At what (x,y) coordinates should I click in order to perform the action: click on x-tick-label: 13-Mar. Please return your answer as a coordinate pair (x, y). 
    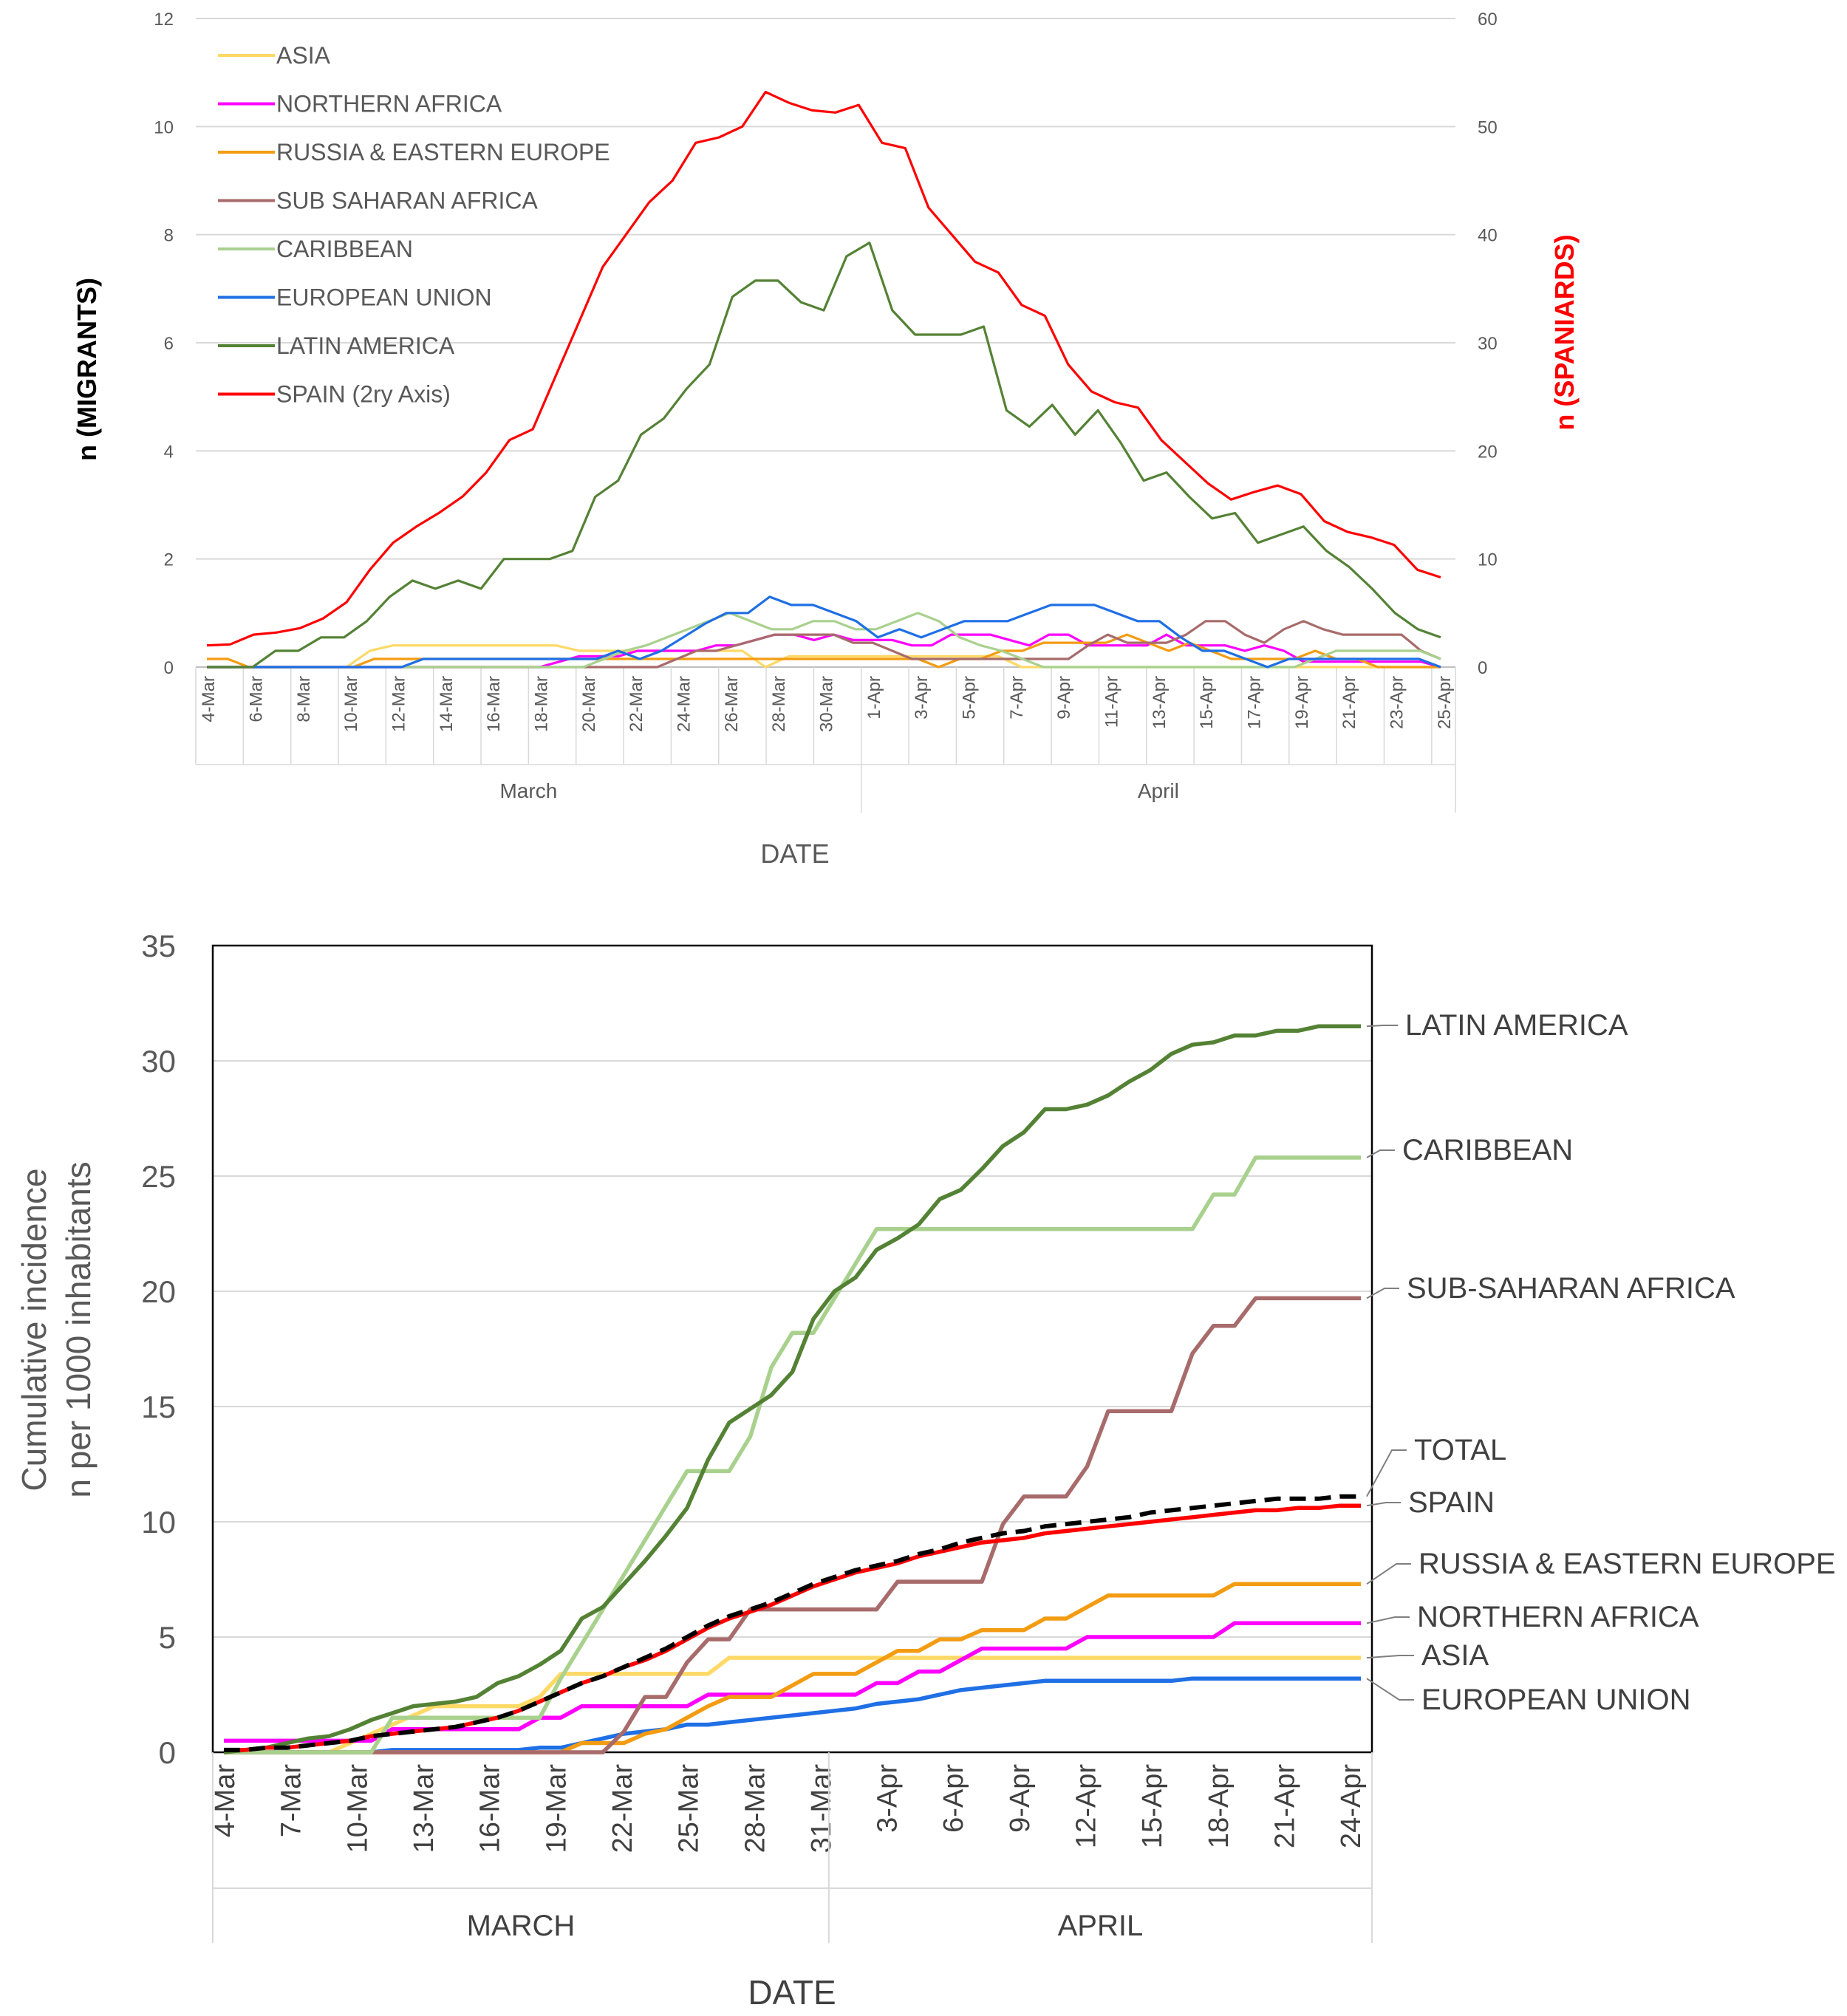
    Looking at the image, I should click on (425, 1808).